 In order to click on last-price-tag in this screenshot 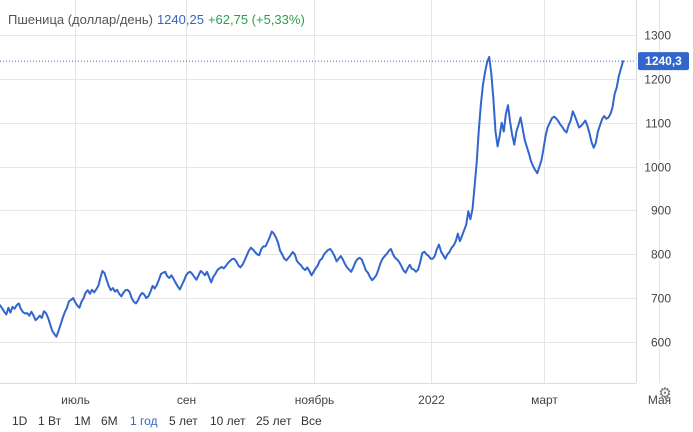, I will do `click(663, 61)`.